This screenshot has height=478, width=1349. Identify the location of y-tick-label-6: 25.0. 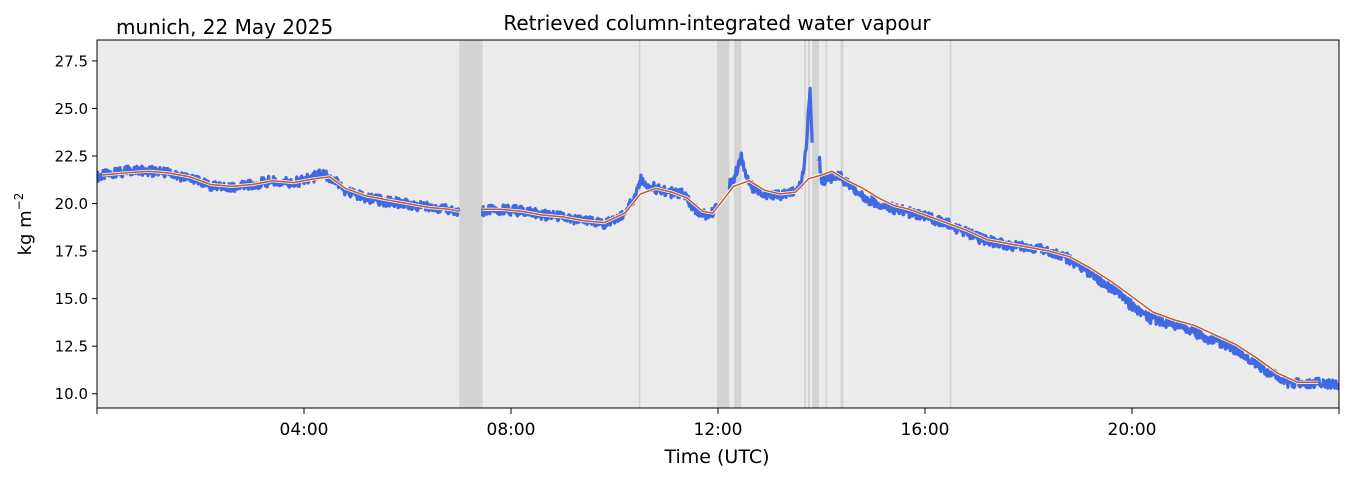
(71, 109).